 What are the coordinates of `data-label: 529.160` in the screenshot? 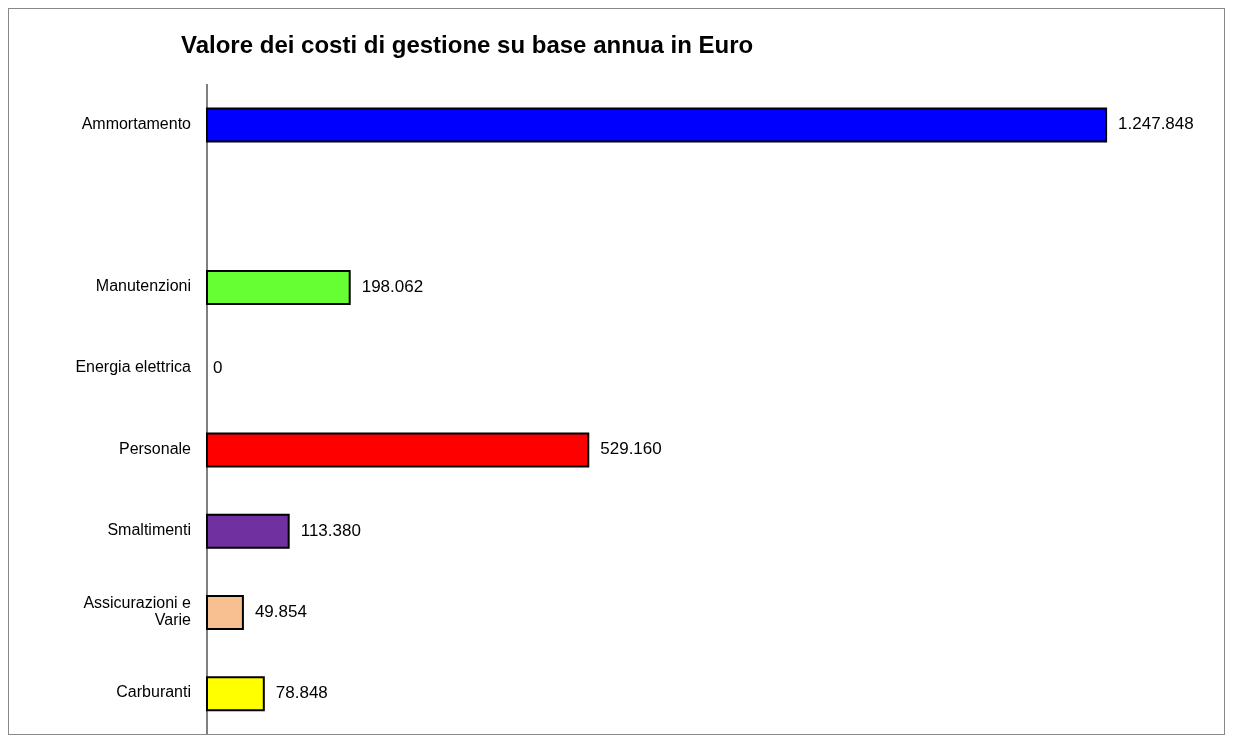 It's located at (631, 449).